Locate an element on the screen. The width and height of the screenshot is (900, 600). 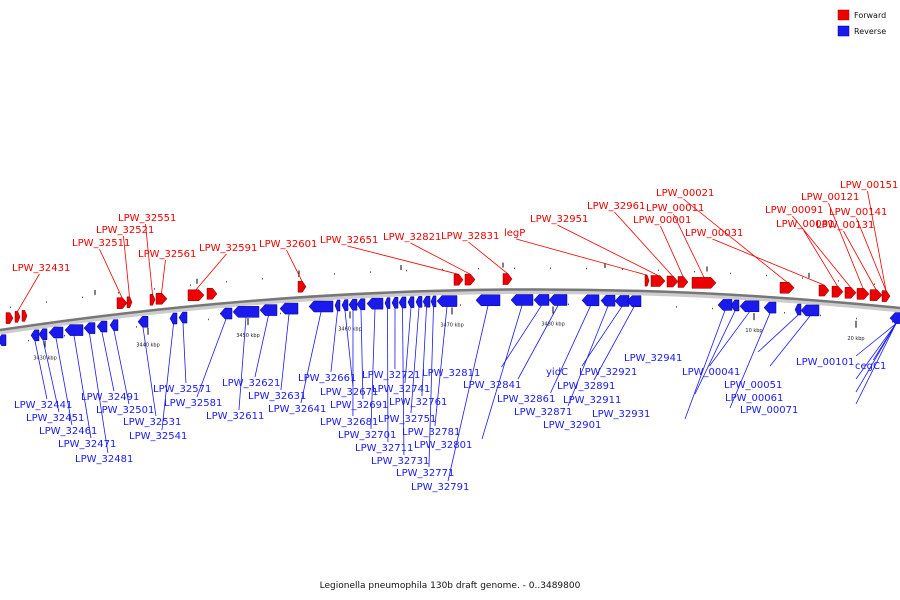
reverse-gene-label-lpw-32781: LPW_32781 is located at coordinates (431, 432).